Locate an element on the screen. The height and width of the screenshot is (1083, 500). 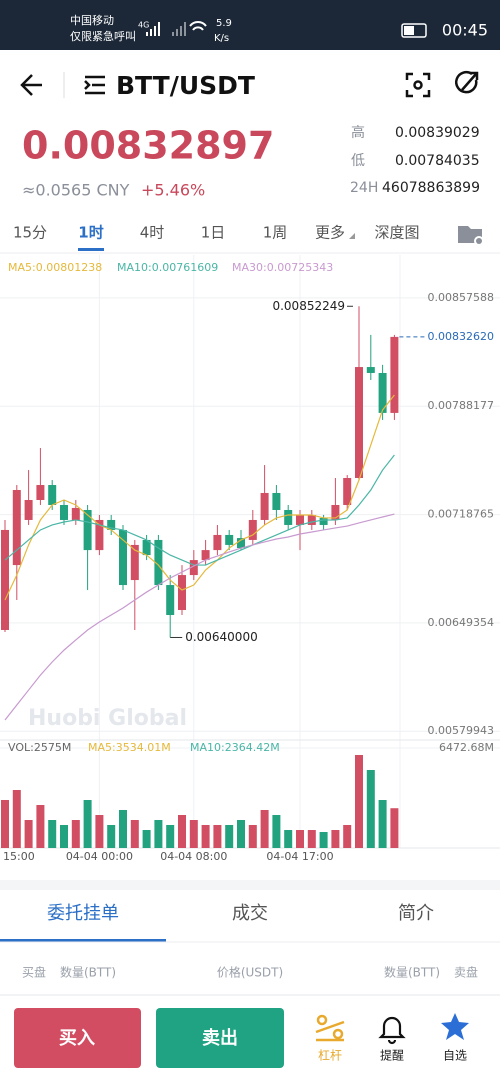
buy-label: 买入 is located at coordinates (77, 1038).